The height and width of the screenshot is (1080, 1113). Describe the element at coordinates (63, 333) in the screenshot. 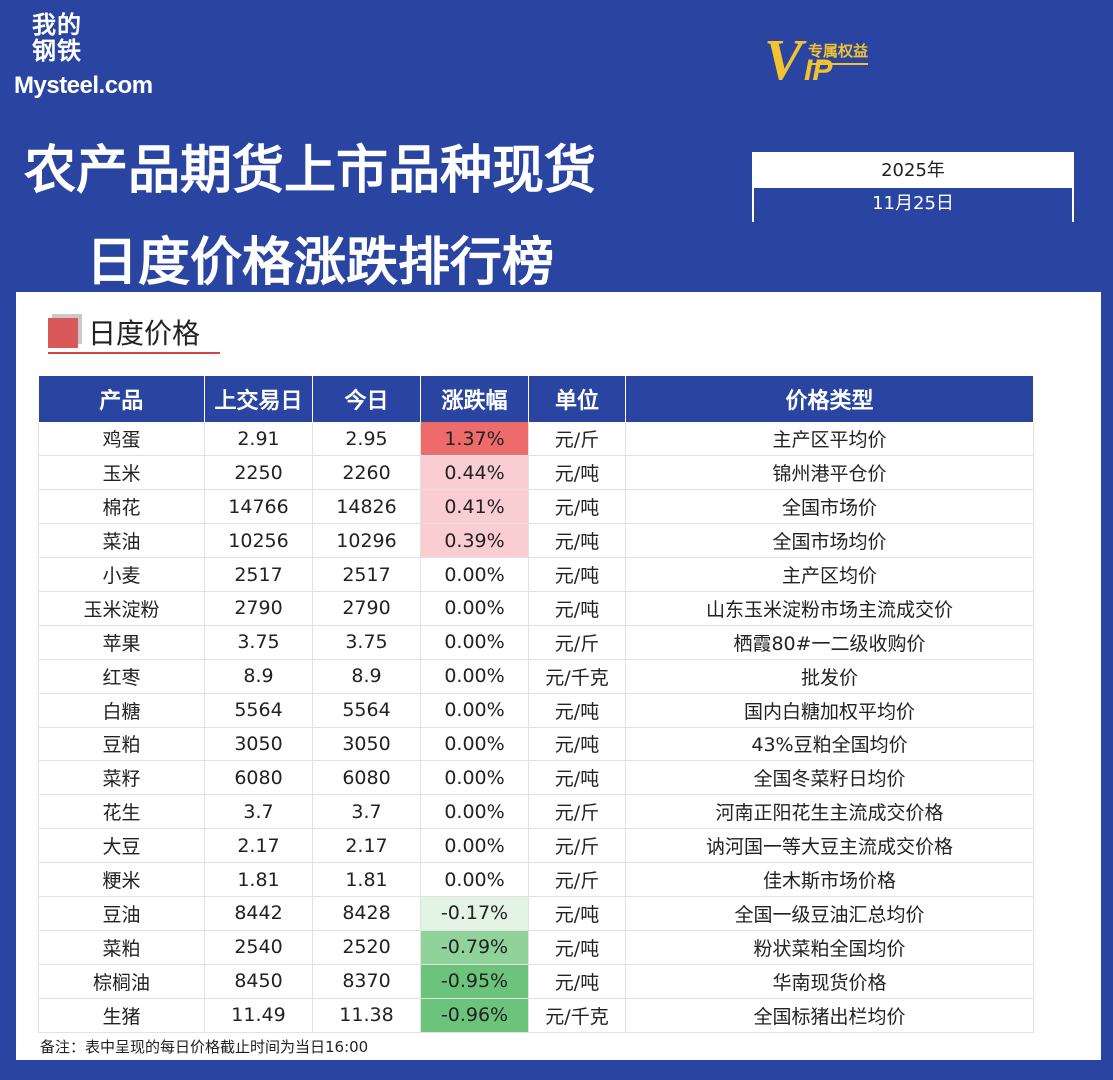

I see `section-square-icon` at that location.